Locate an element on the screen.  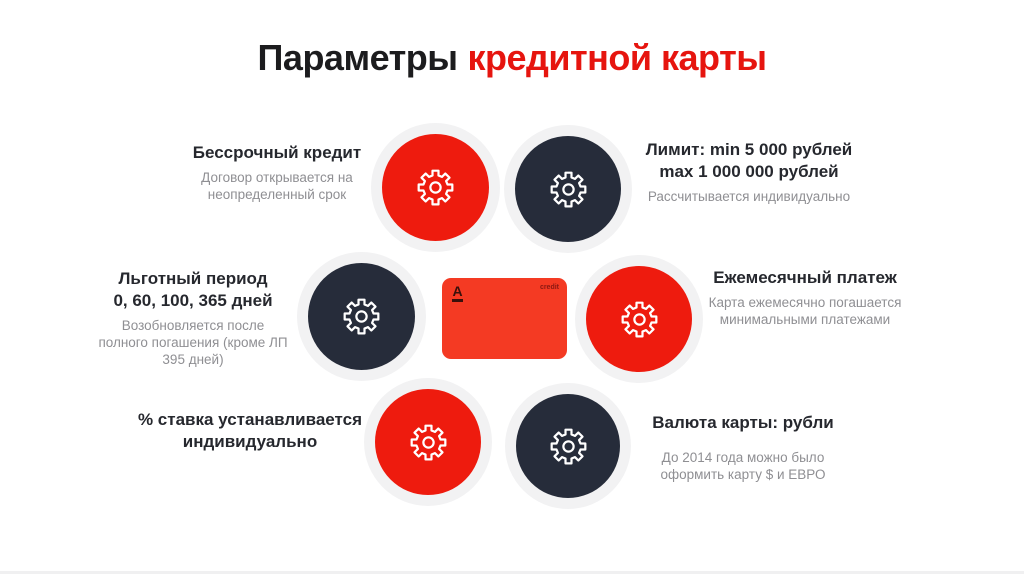
feature-heading: % ставка устанавливается индивидуально is located at coordinates (250, 430).